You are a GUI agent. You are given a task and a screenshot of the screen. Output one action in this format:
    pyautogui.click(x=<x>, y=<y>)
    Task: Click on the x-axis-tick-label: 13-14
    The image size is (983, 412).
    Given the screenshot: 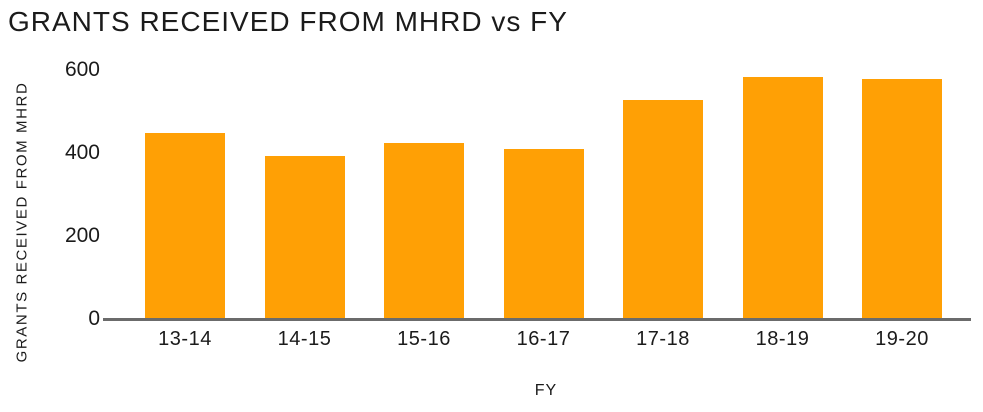 What is the action you would take?
    pyautogui.click(x=185, y=339)
    